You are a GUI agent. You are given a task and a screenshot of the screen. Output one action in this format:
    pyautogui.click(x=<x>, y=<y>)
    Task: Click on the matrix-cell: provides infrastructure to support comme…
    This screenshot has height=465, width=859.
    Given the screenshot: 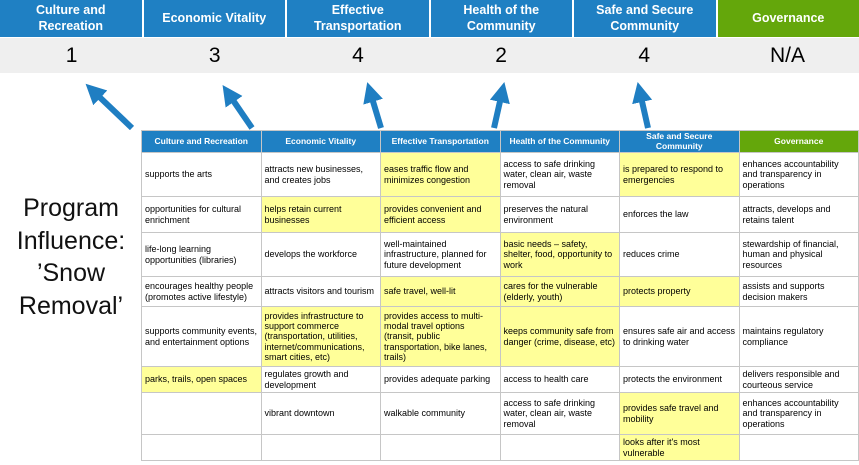 What is the action you would take?
    pyautogui.click(x=320, y=336)
    